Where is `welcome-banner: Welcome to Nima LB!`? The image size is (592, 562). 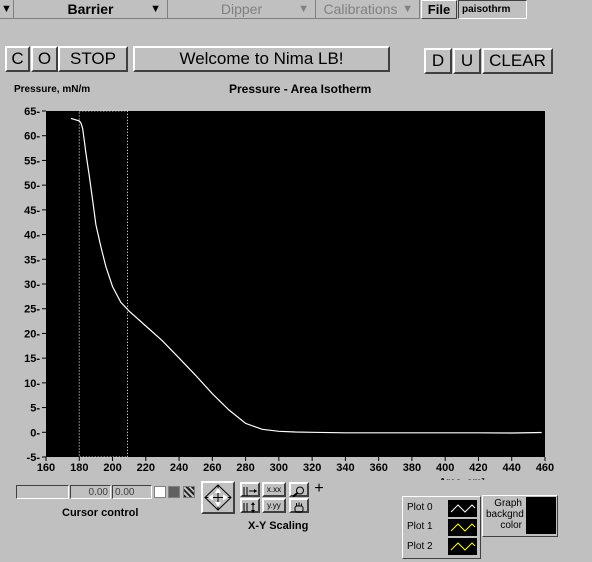 welcome-banner: Welcome to Nima LB! is located at coordinates (261, 59).